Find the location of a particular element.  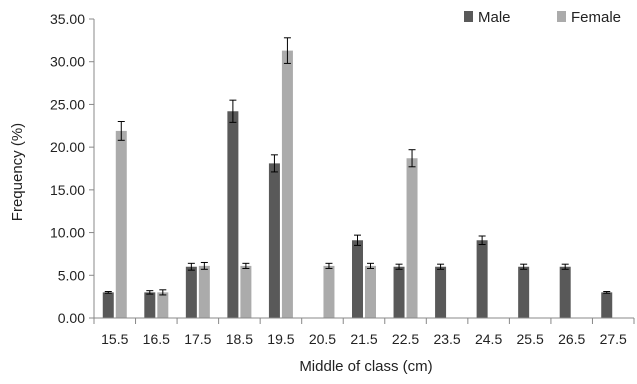

bar-male-21.5 is located at coordinates (357, 279).